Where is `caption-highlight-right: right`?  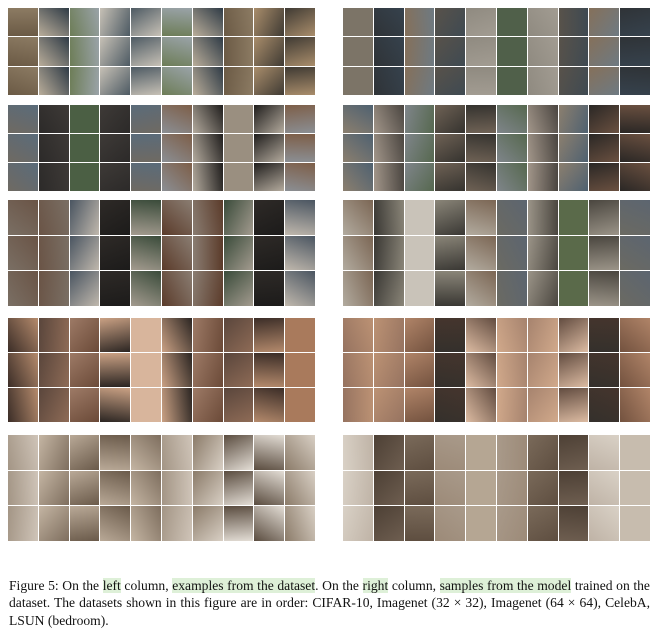 caption-highlight-right: right is located at coordinates (375, 585).